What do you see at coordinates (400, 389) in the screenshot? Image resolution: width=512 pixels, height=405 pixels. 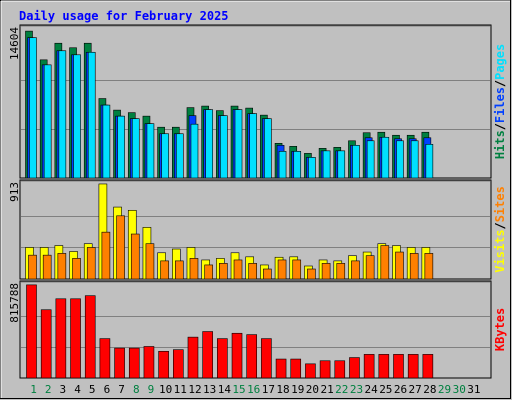 I see `day-label: 26` at bounding box center [400, 389].